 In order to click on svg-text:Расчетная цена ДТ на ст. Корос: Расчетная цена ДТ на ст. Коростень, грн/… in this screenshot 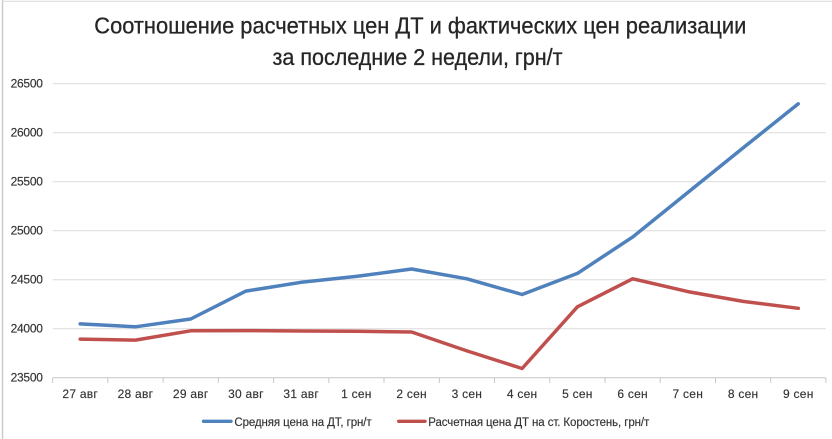, I will do `click(539, 423)`.